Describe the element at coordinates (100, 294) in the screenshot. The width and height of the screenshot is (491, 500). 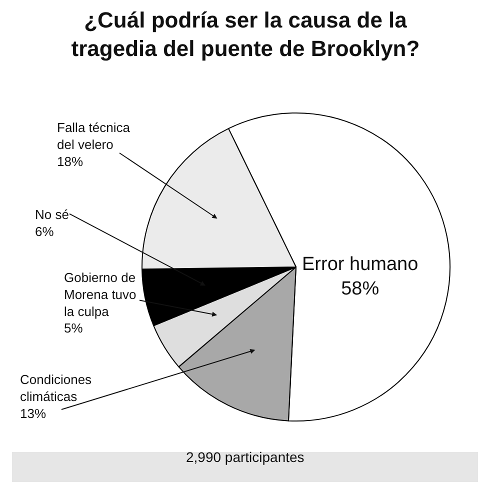
I see `slice-label: Gobierno de Morena tuvo la culpa` at that location.